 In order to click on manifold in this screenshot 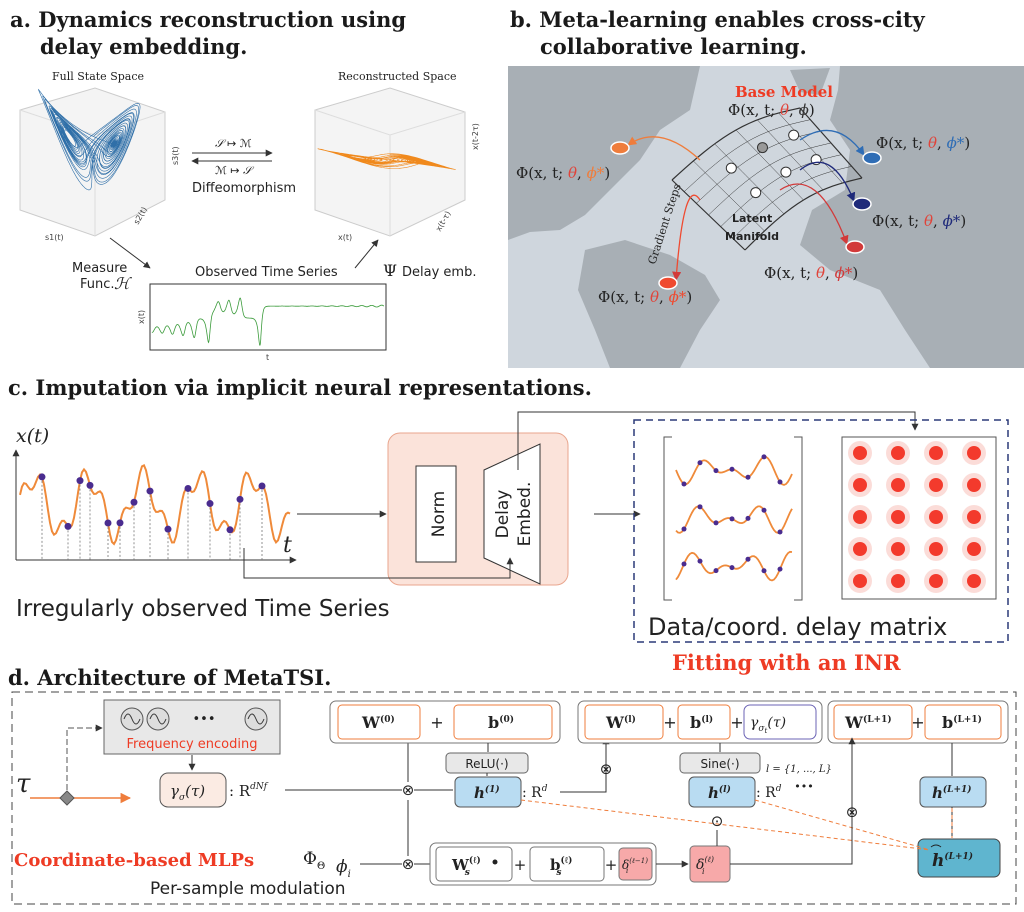, I will do `click(746, 198)`.